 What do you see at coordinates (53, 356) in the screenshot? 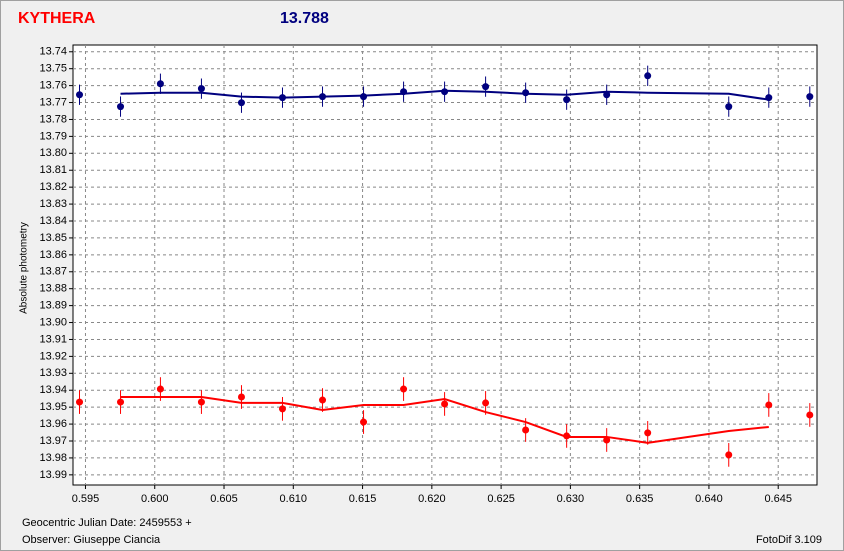
I see `y-tick-label: 13.92` at bounding box center [53, 356].